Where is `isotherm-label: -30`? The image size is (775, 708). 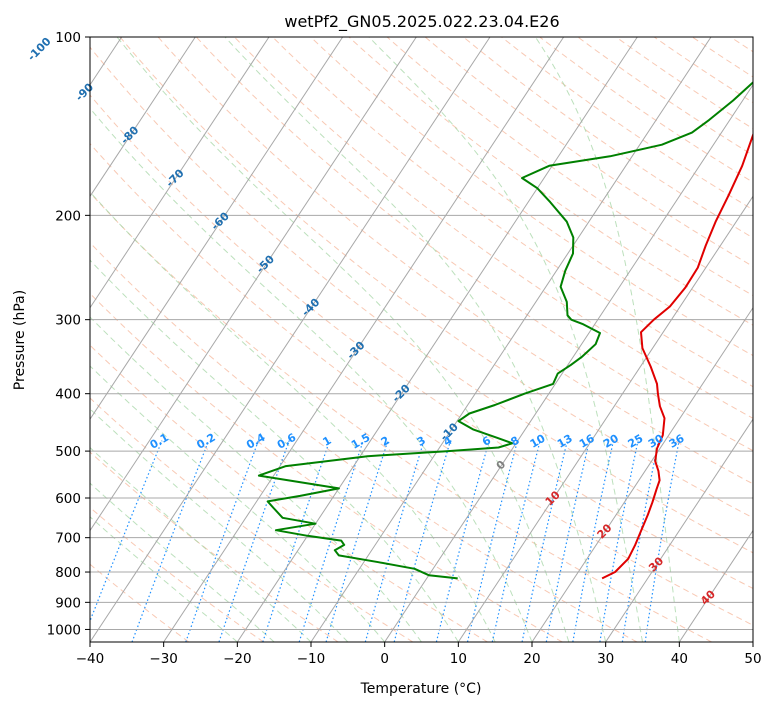
isotherm-label: -30 is located at coordinates (355, 349).